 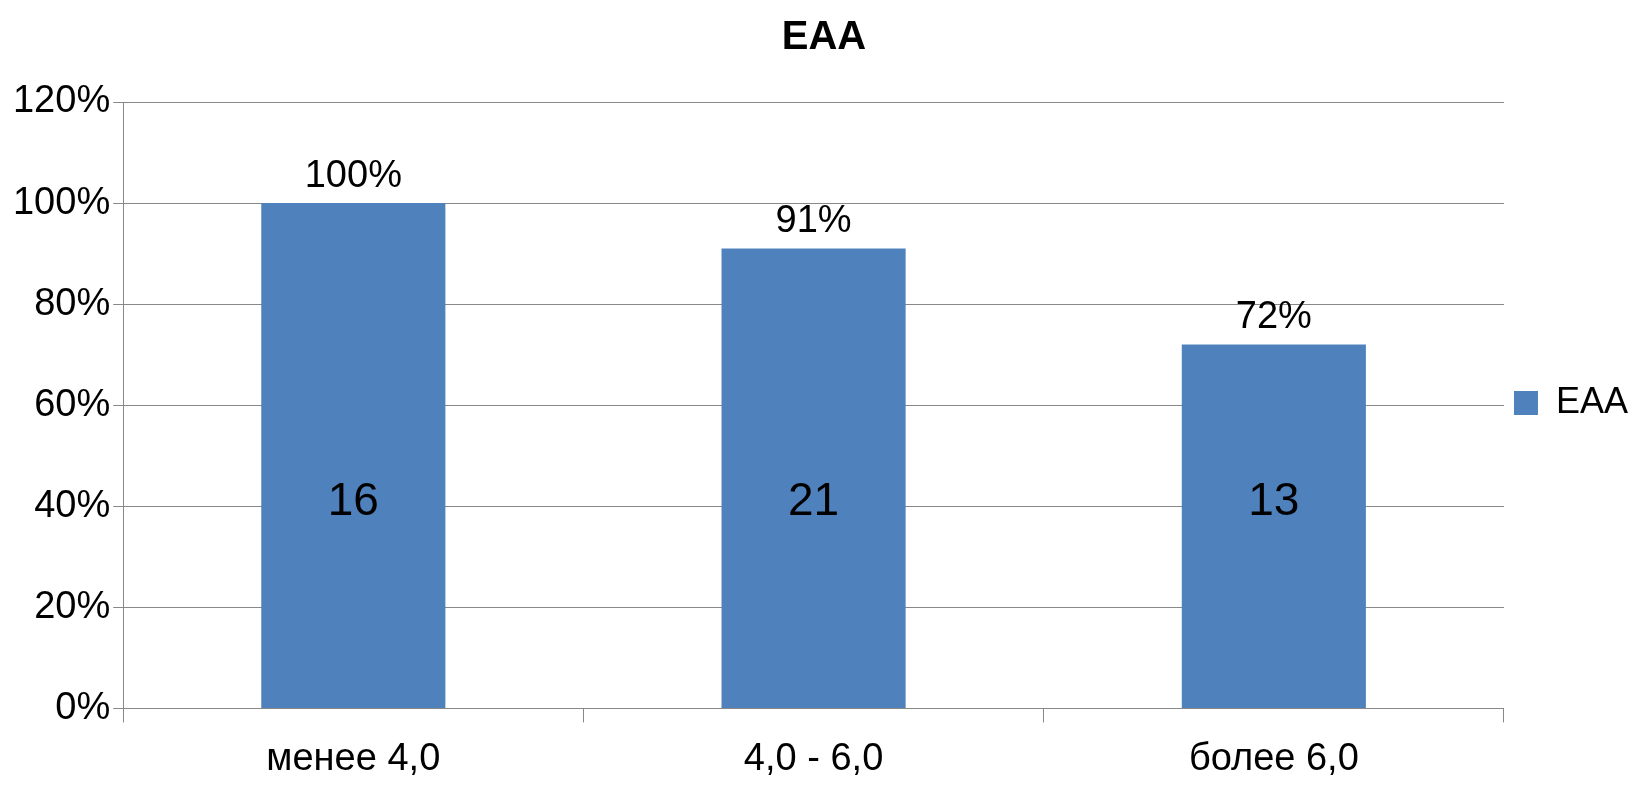 What do you see at coordinates (72, 402) in the screenshot?
I see `y-tick-label: 60%` at bounding box center [72, 402].